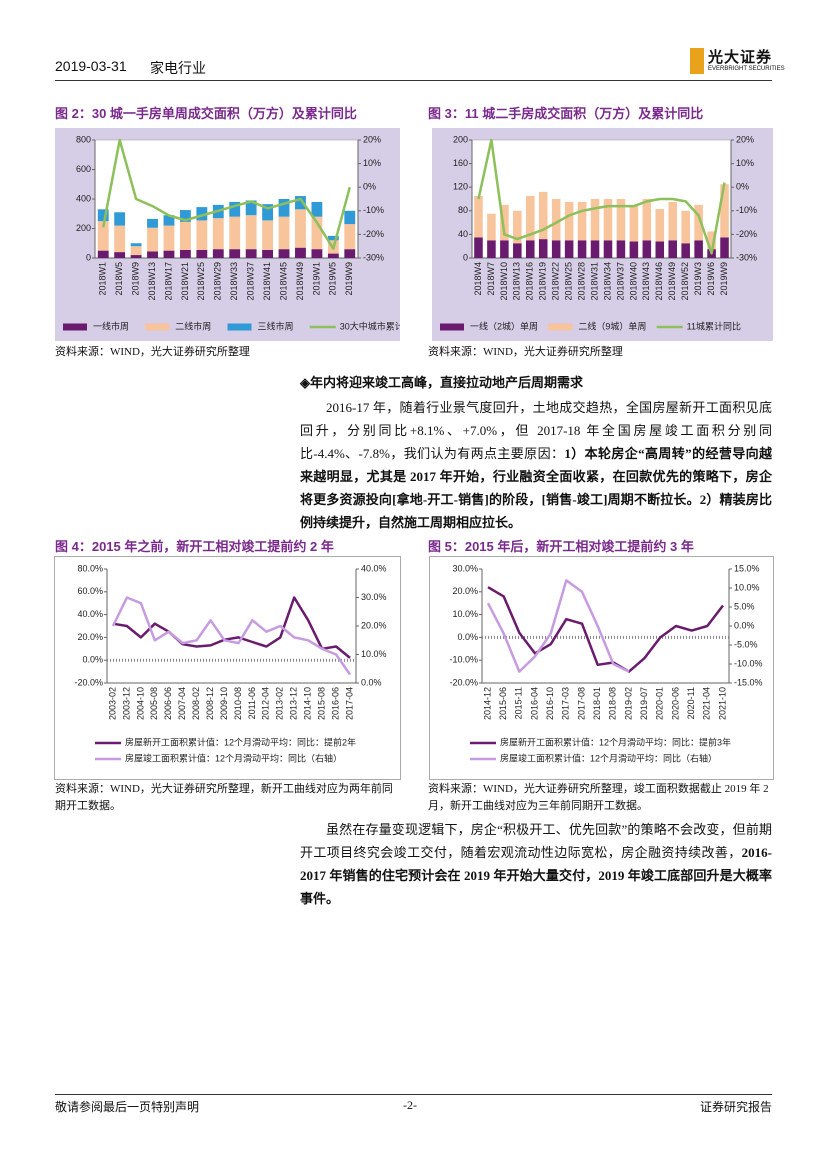 The height and width of the screenshot is (1169, 827). What do you see at coordinates (410, 1105) in the screenshot?
I see `footer-page: -2-` at bounding box center [410, 1105].